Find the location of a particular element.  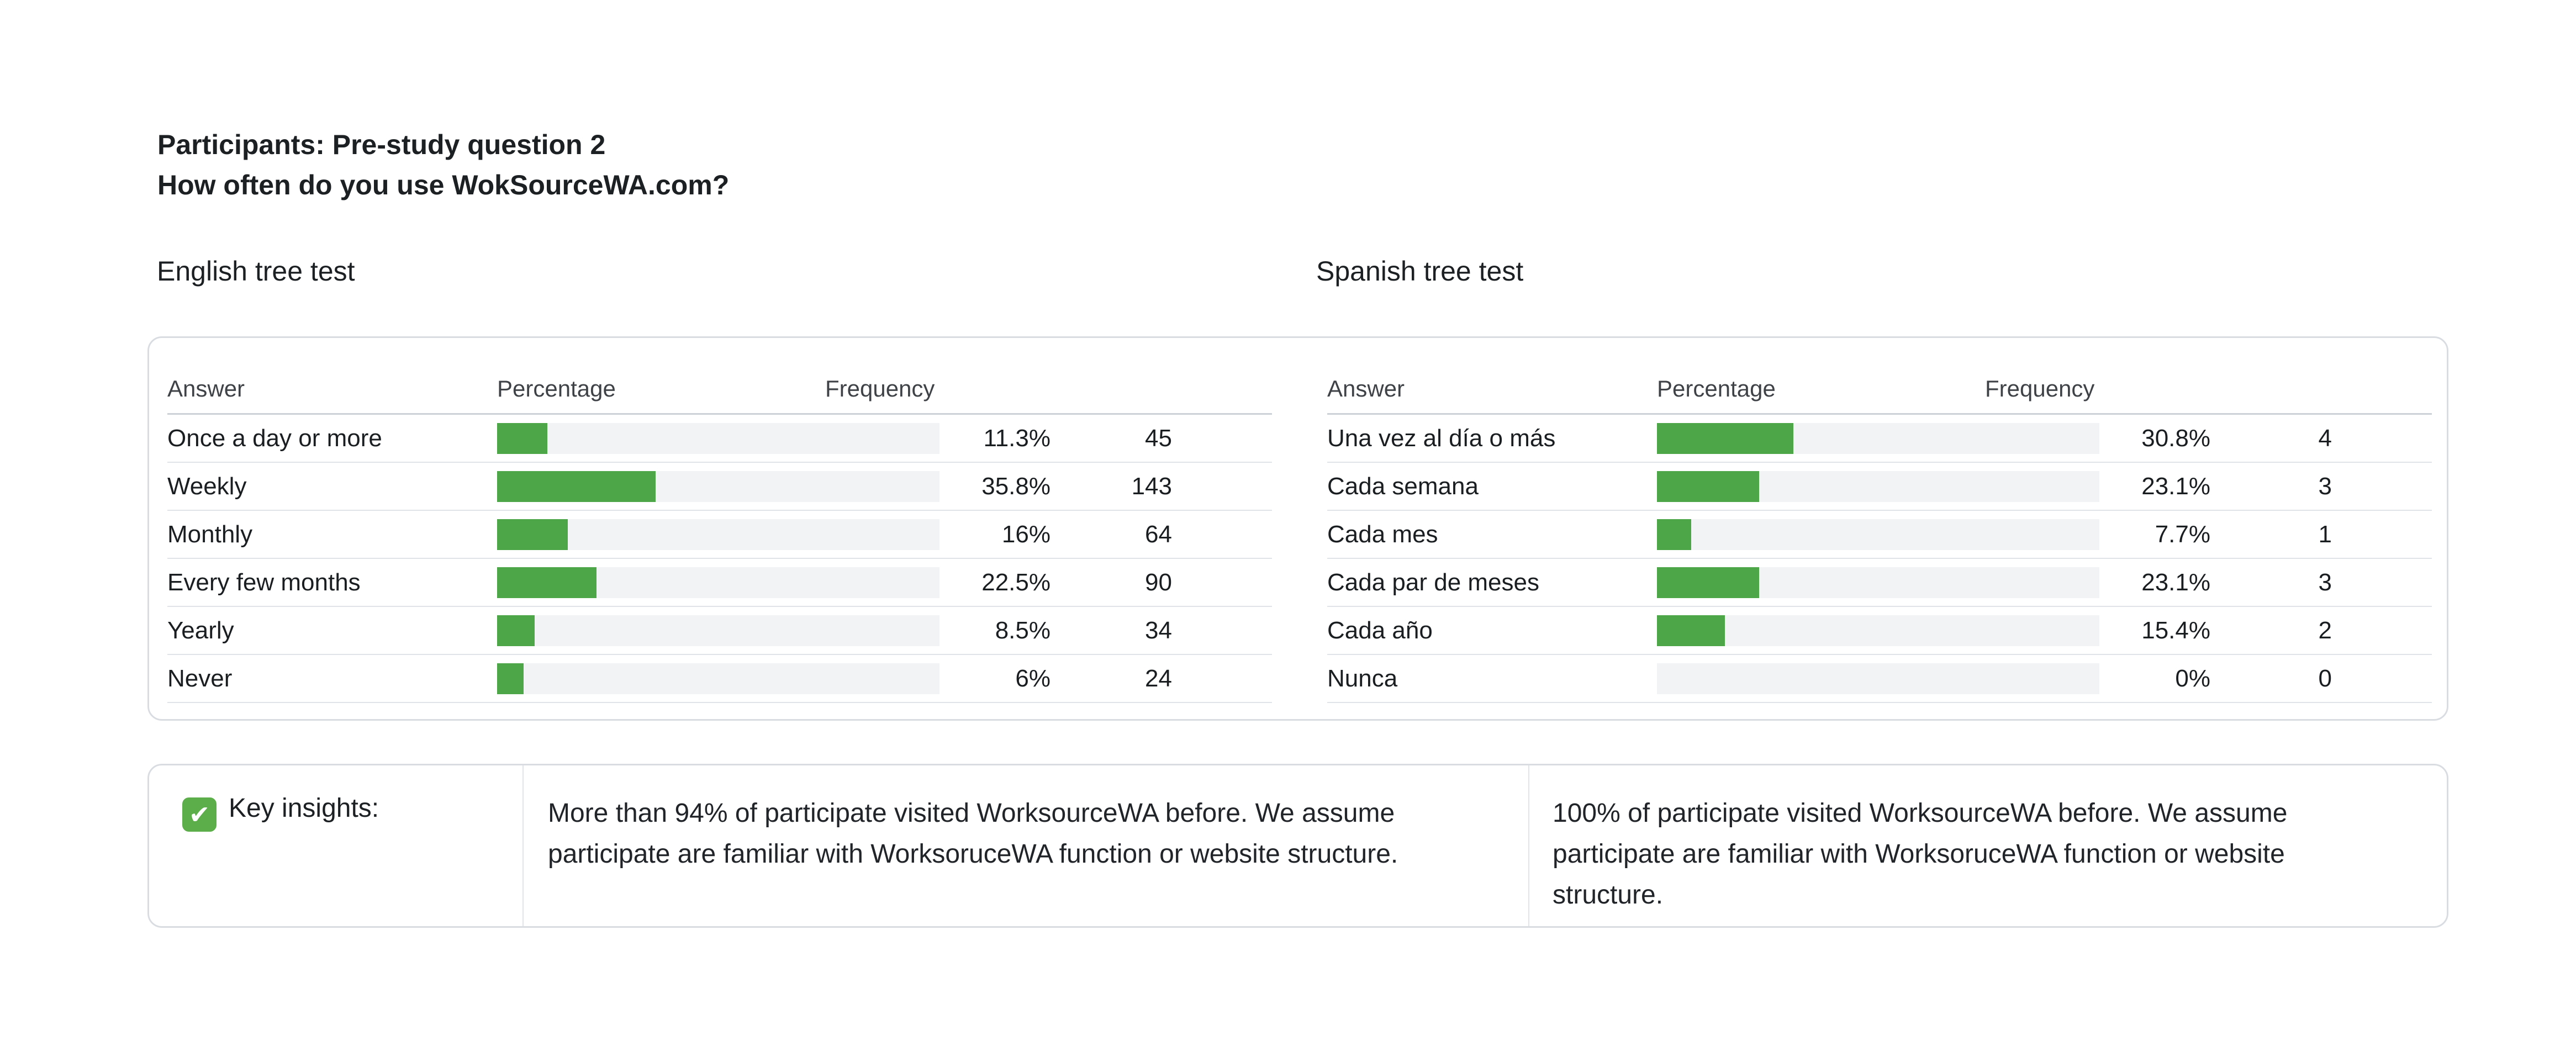

table-row: Every few months 22.5% 90 is located at coordinates (719, 583).